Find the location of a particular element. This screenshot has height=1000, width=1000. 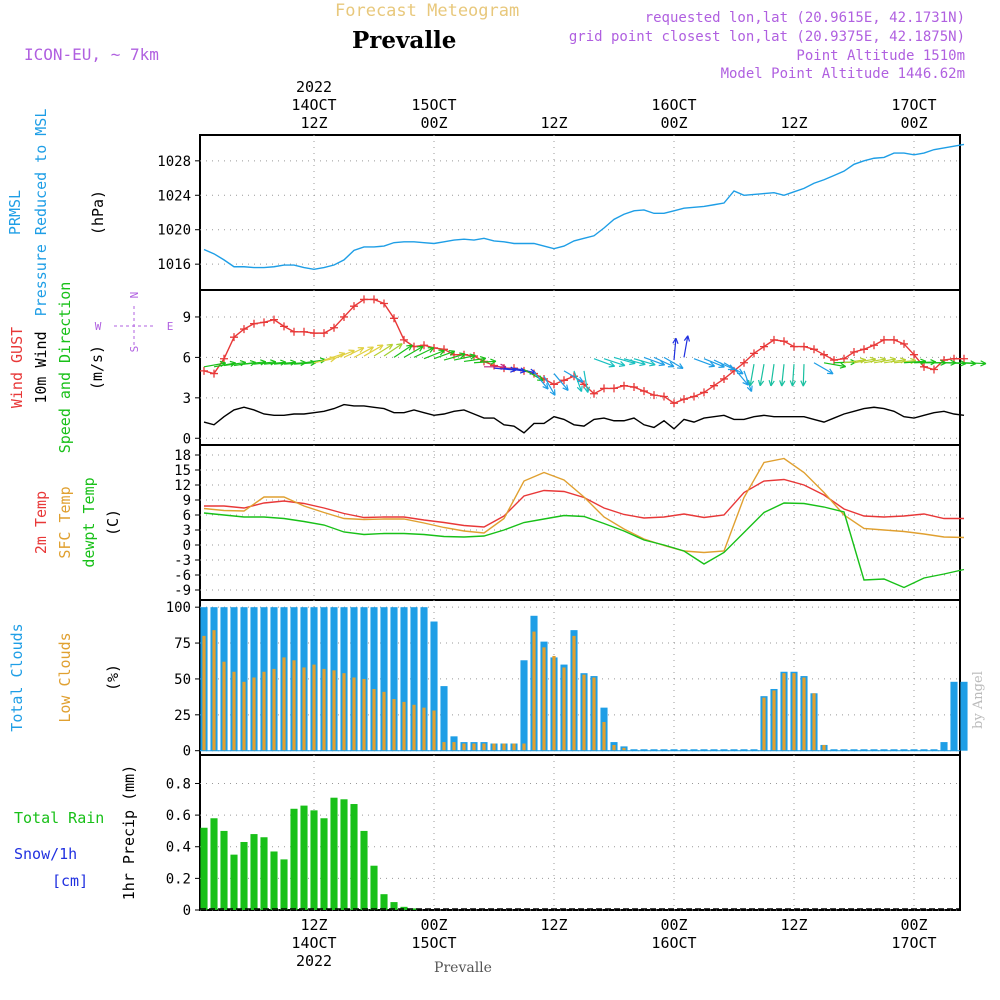

bottom-time-label: 15OCT is located at coordinates (433, 943).